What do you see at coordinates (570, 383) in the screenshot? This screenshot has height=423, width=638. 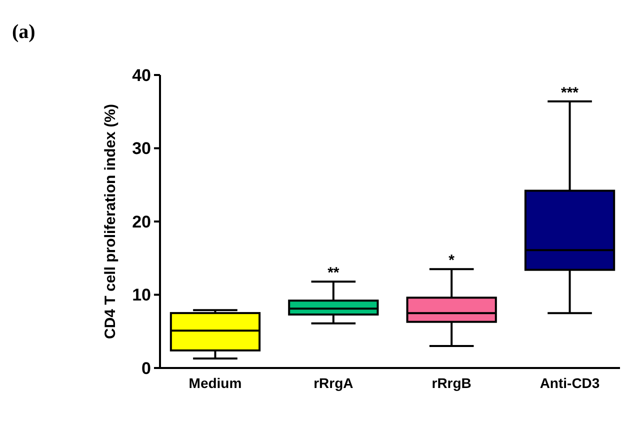 I see `x-tick-label: Anti-CD3` at bounding box center [570, 383].